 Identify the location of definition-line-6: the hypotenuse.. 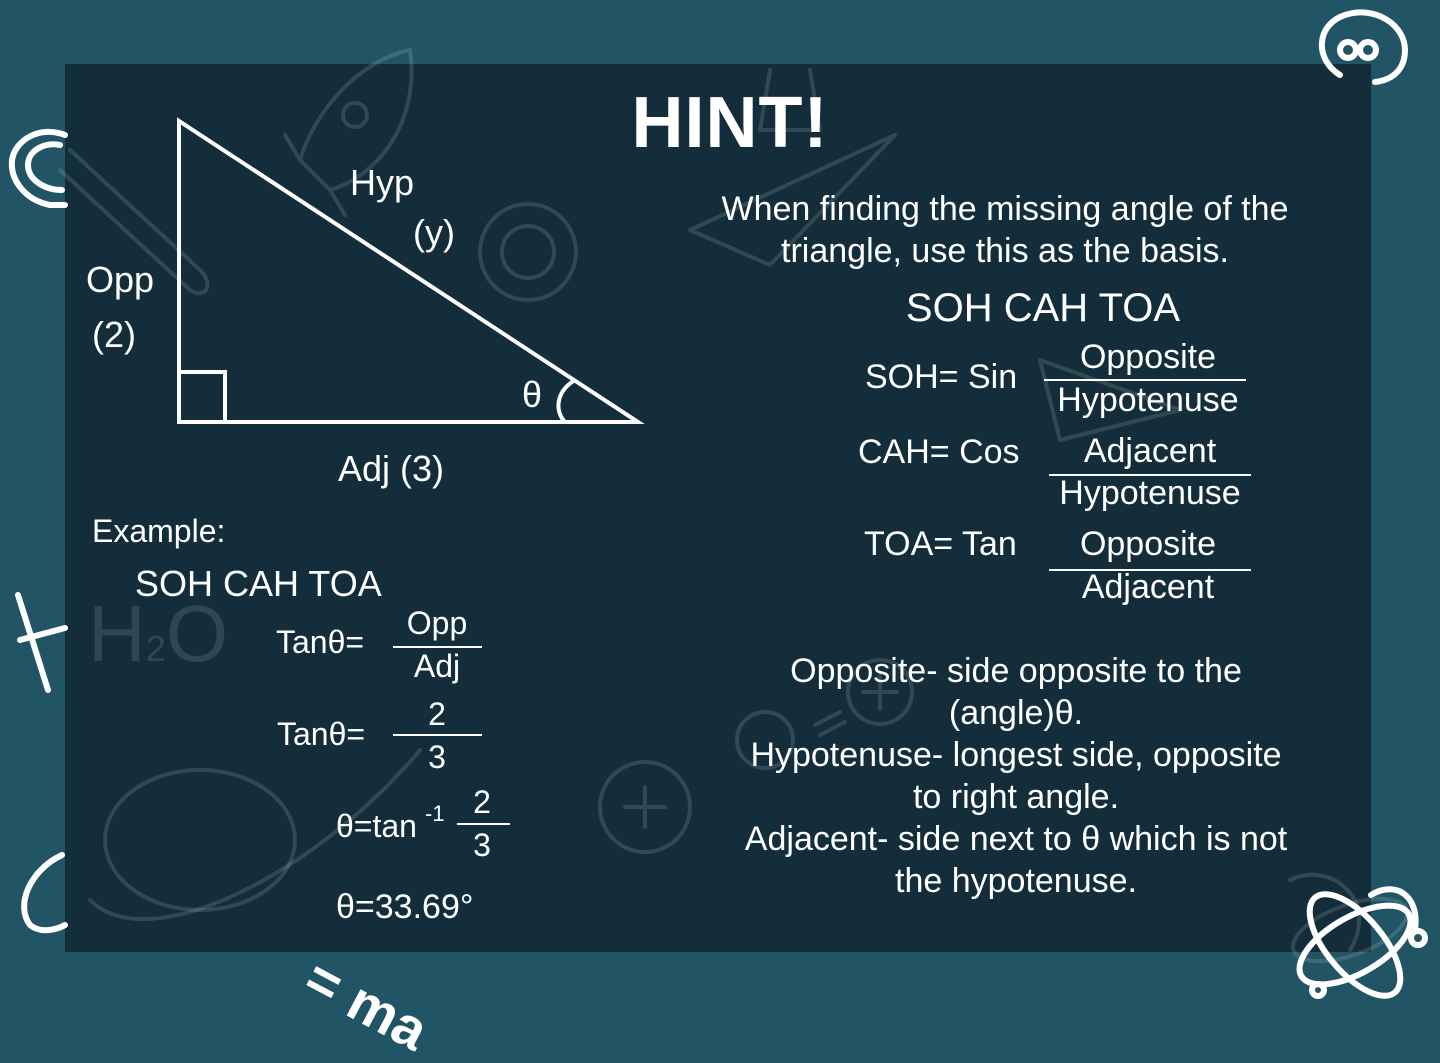
(1016, 881).